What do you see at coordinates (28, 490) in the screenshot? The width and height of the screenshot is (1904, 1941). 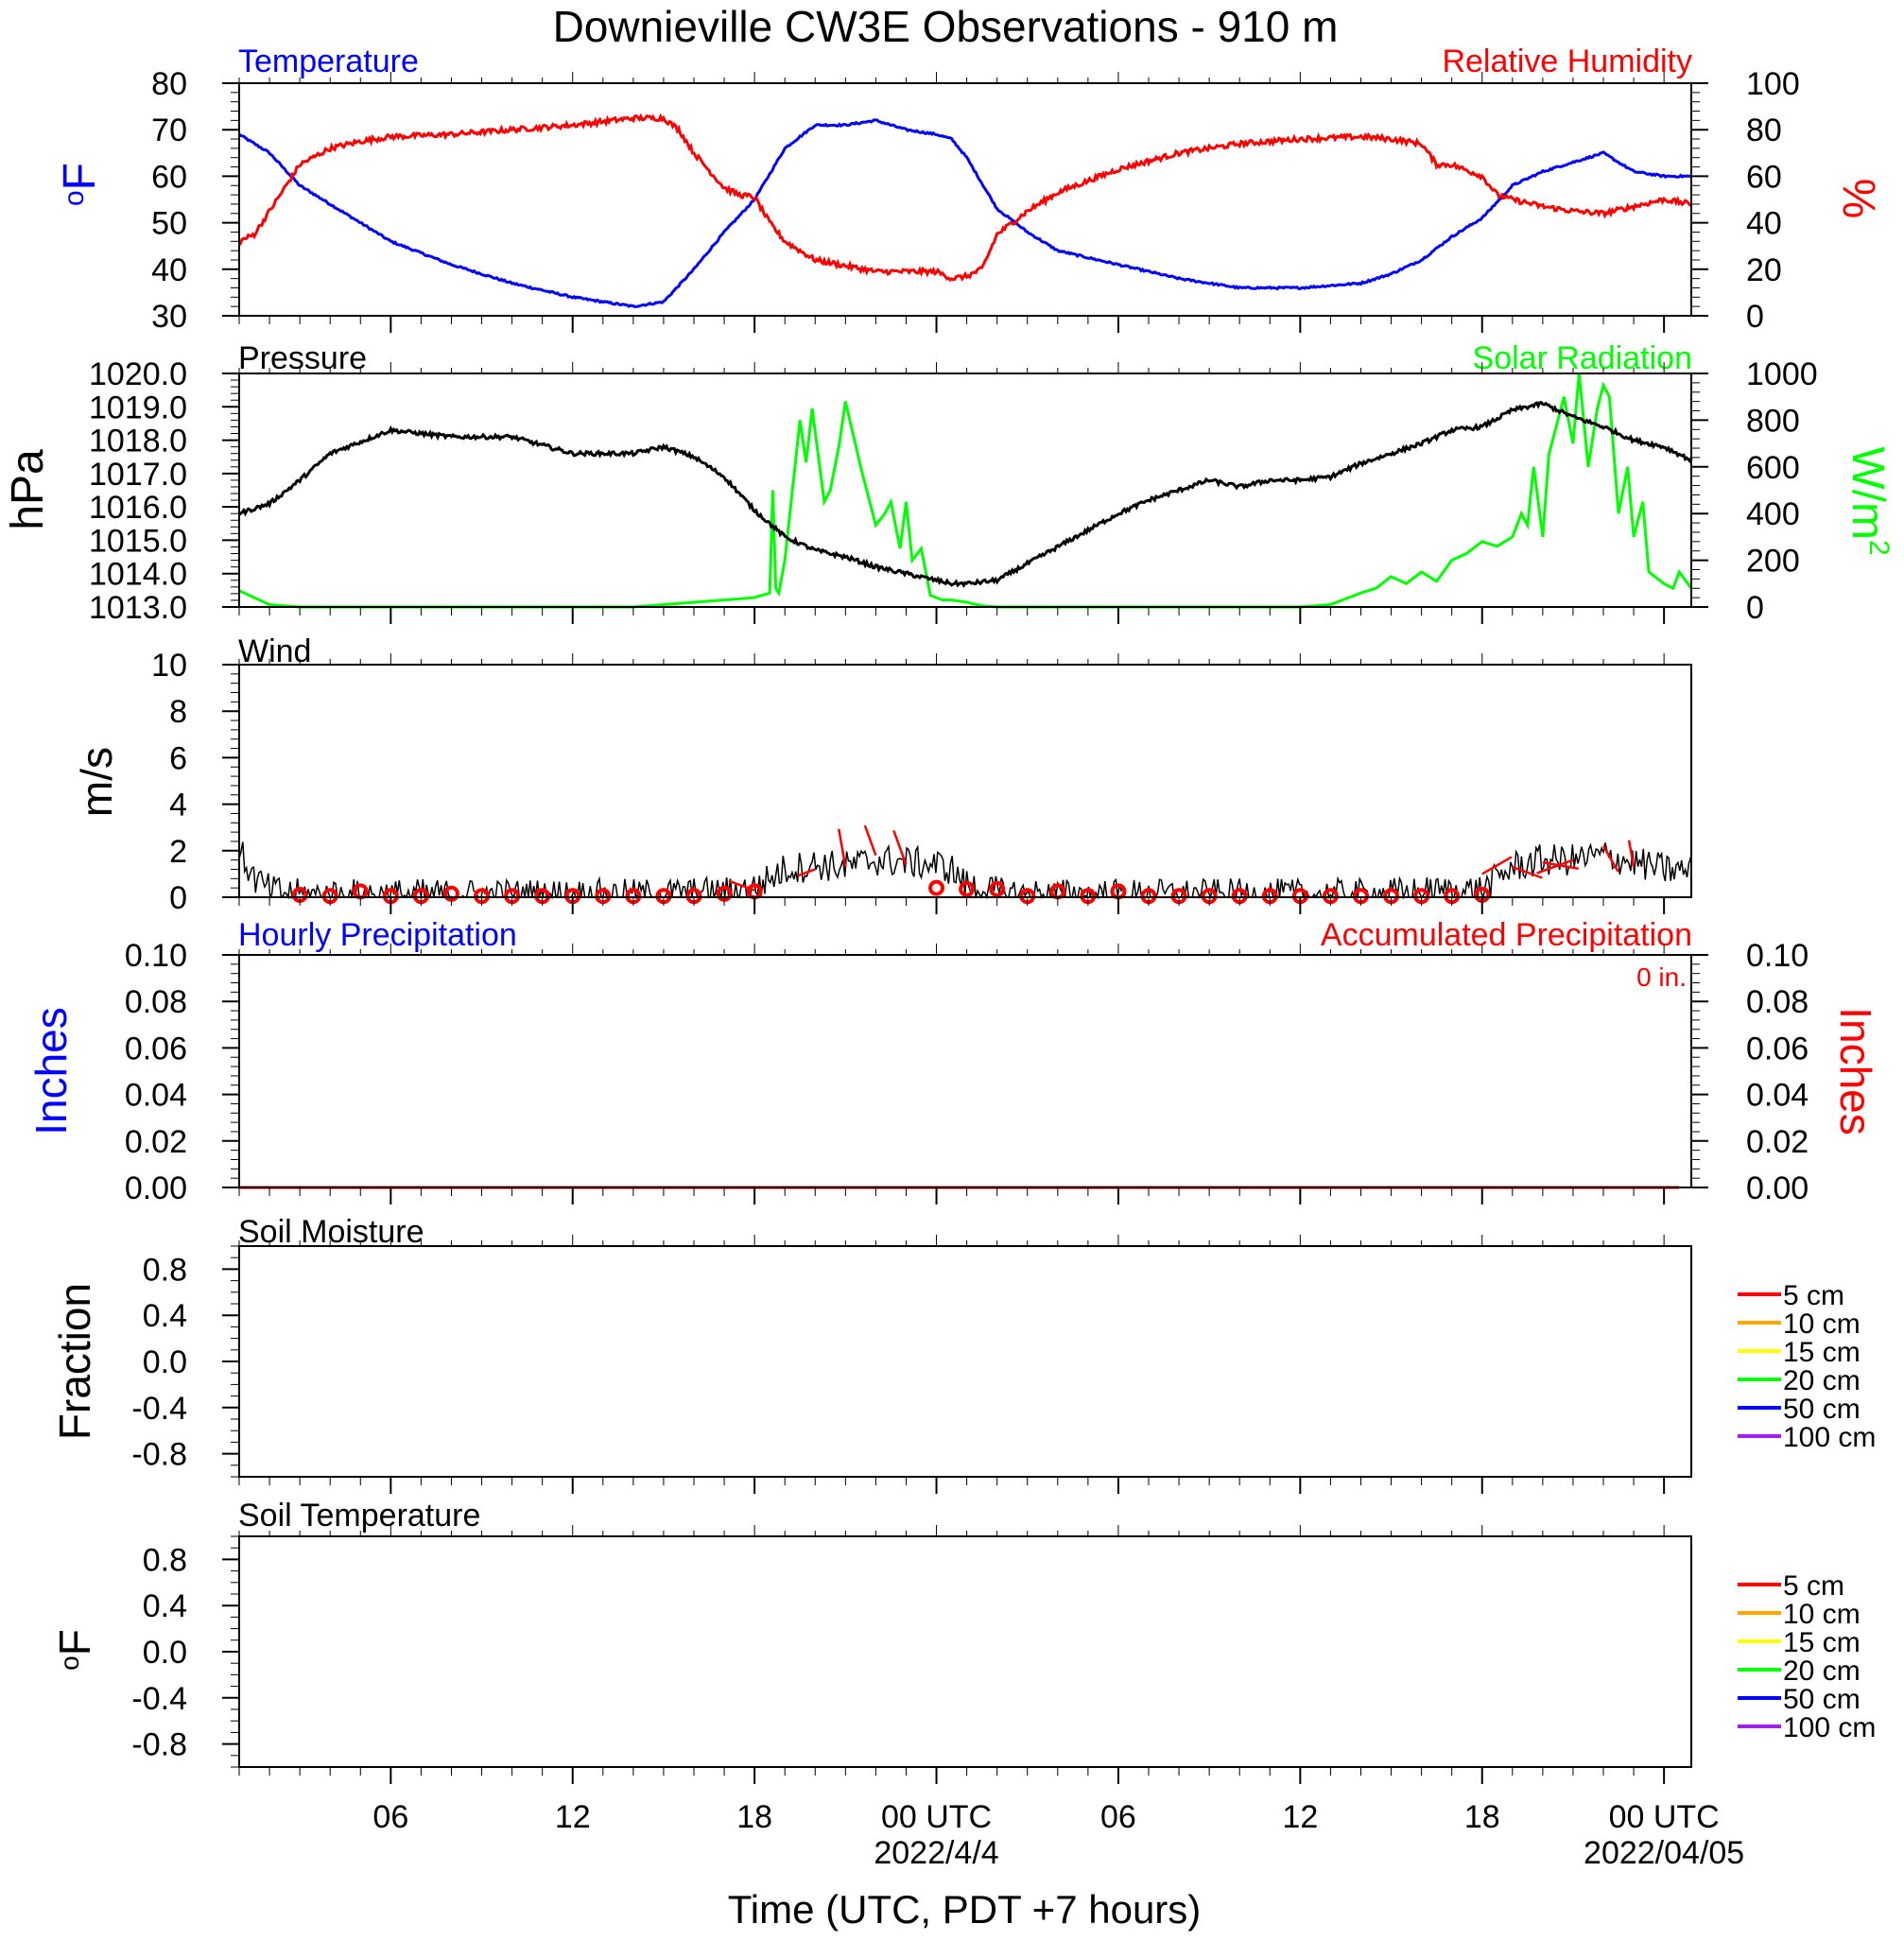 I see `pressure-unit: hPa` at bounding box center [28, 490].